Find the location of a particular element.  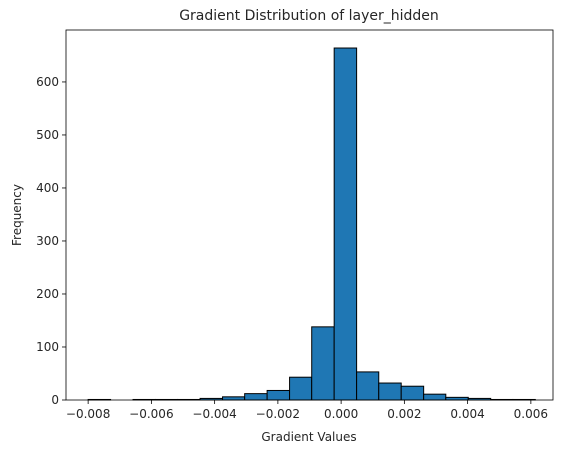

chart-title: Gradient Distribution of layer_hidden is located at coordinates (309, 16).